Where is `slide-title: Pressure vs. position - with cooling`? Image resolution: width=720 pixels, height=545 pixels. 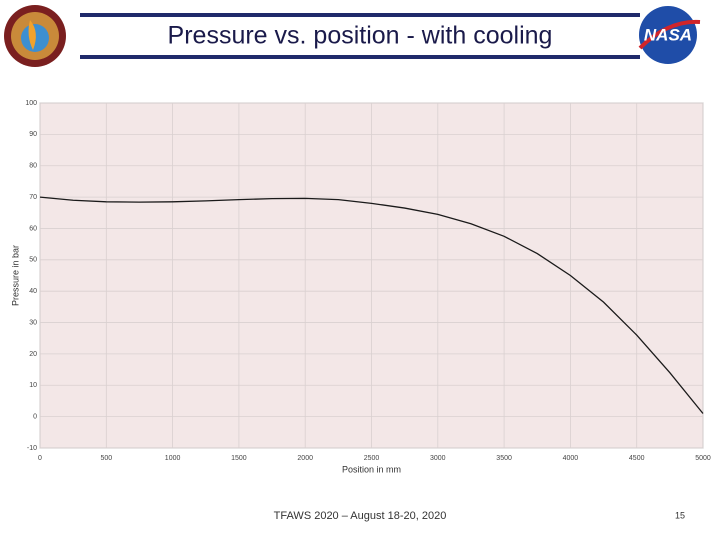 slide-title: Pressure vs. position - with cooling is located at coordinates (360, 36).